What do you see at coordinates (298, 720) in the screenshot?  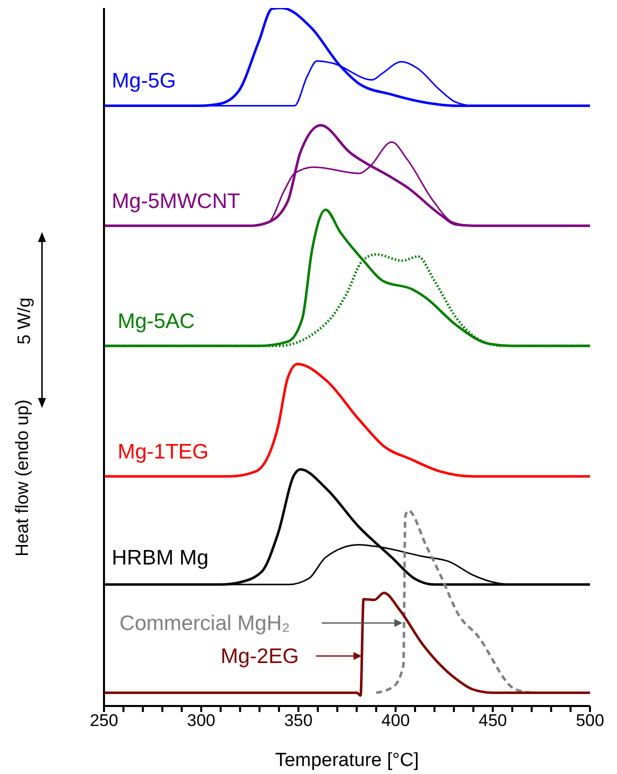 I see `x-tick-label: 350` at bounding box center [298, 720].